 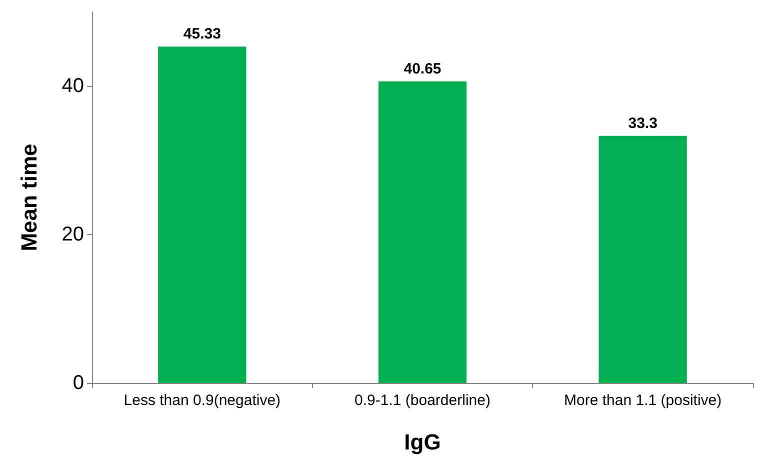 What do you see at coordinates (643, 400) in the screenshot?
I see `x-tick-label: More than 1.1 (positive)` at bounding box center [643, 400].